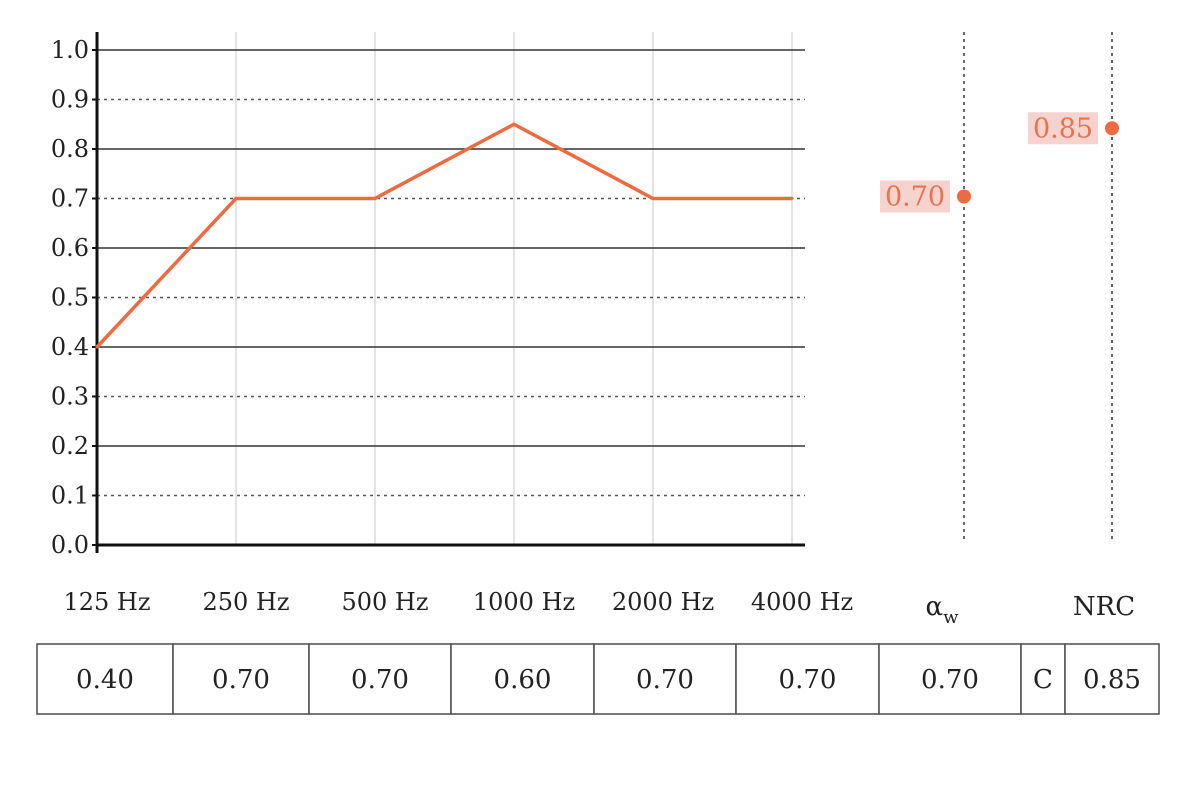 This screenshot has width=1200, height=788. What do you see at coordinates (951, 617) in the screenshot?
I see `extra-label-sub: w` at bounding box center [951, 617].